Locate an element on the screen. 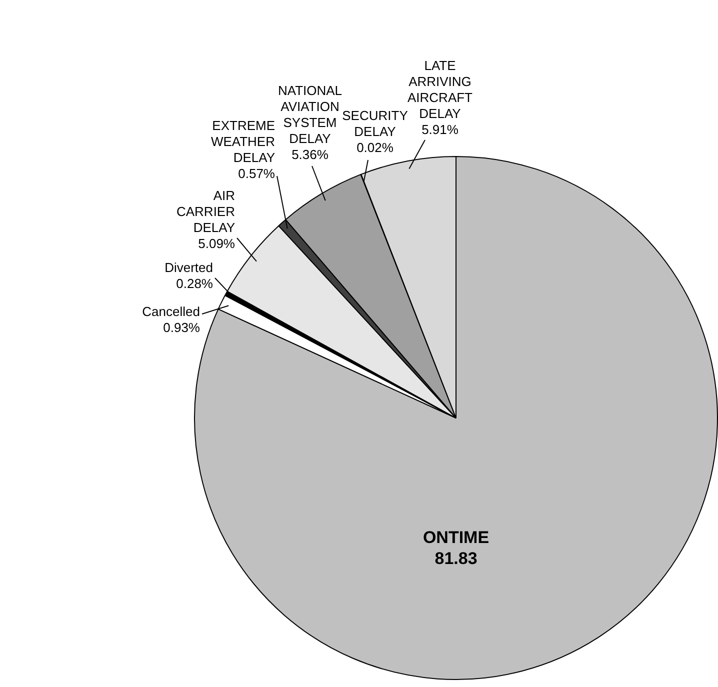 This screenshot has width=718, height=687. slice-label: Cancelled is located at coordinates (171, 312).